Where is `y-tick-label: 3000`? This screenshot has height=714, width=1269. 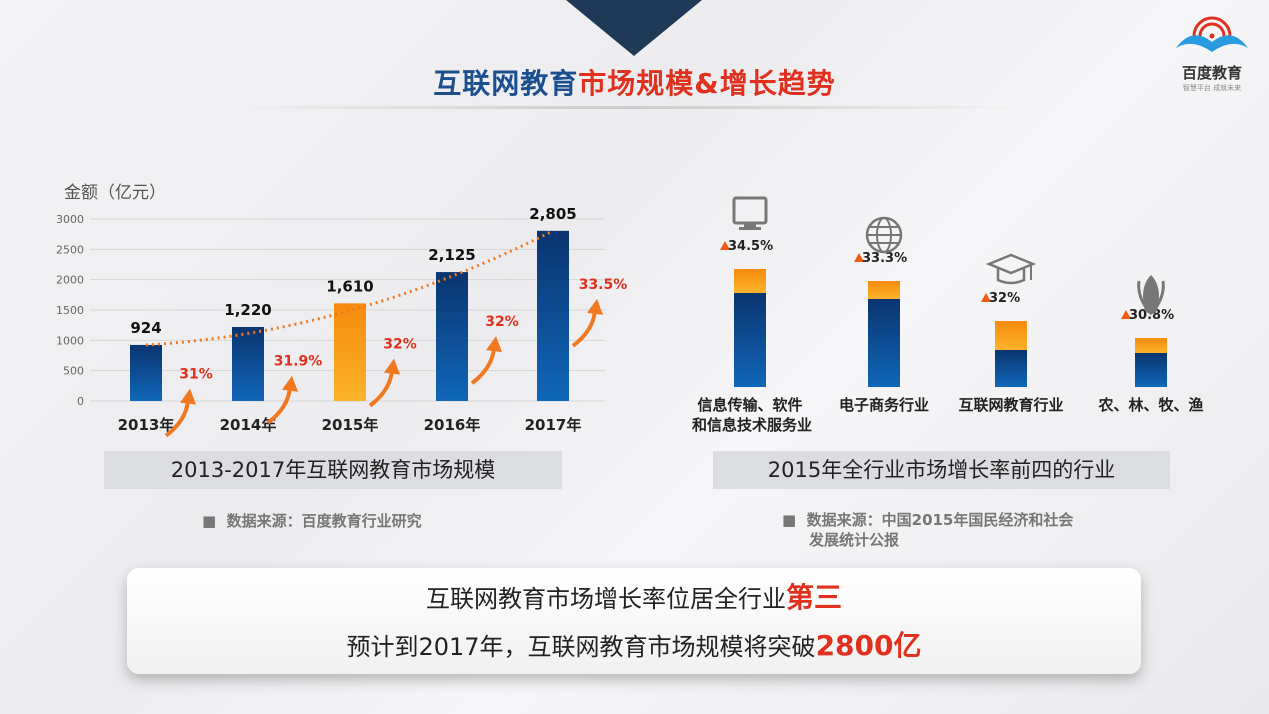
y-tick-label: 3000 is located at coordinates (70, 219).